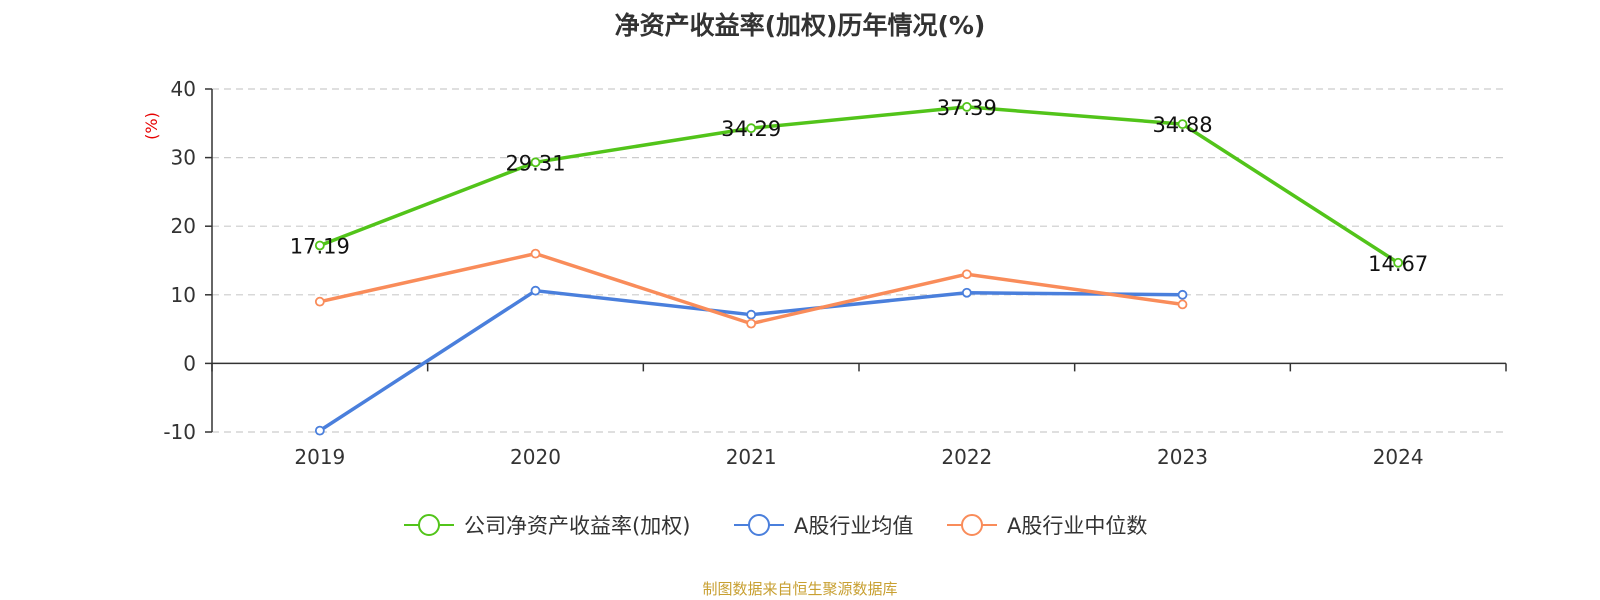  I want to click on x-tick-label: 2023, so click(1182, 457).